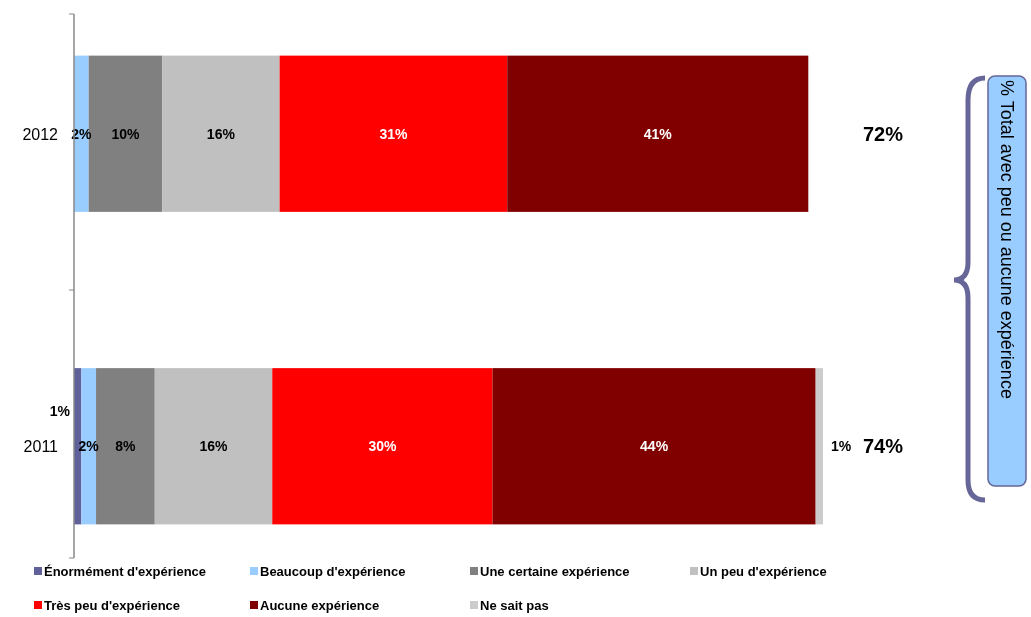  Describe the element at coordinates (125, 571) in the screenshot. I see `legend-label: Énormément d'expérience` at that location.